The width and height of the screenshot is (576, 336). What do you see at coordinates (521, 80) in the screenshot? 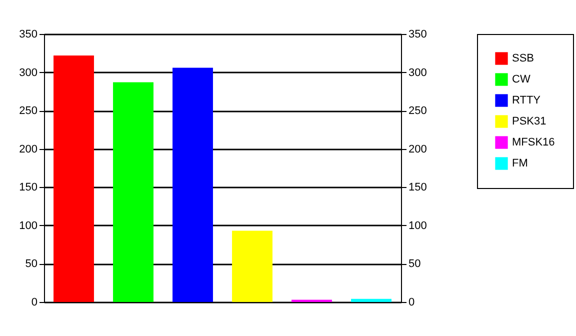
I see `legend-label: CW` at bounding box center [521, 80].